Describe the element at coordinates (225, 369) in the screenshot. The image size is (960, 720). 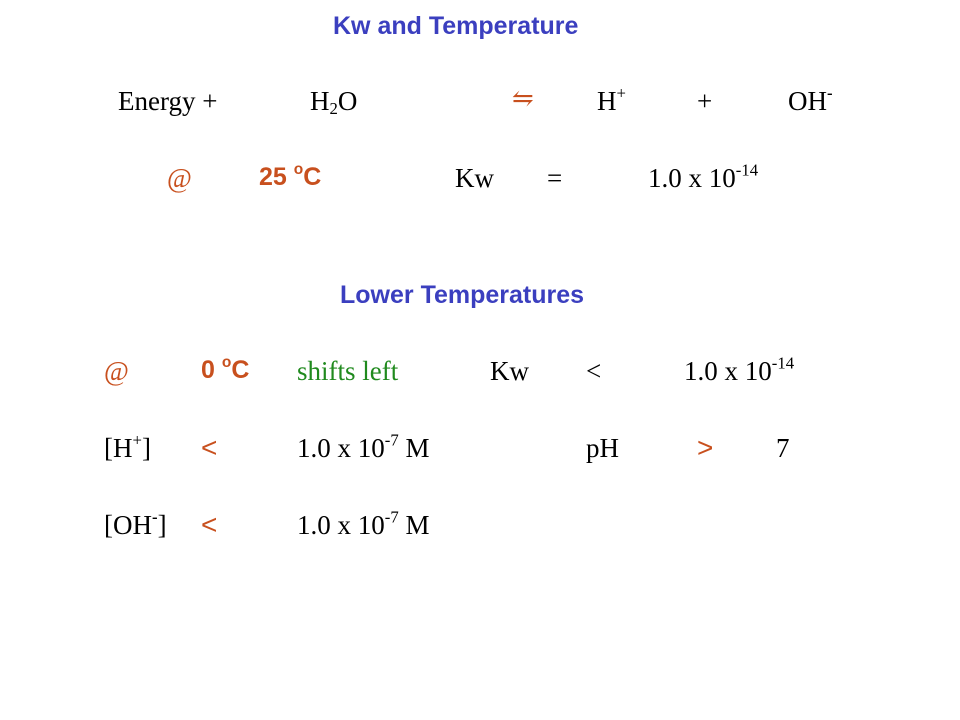
I see `lower-temperature: 0 oC` at that location.